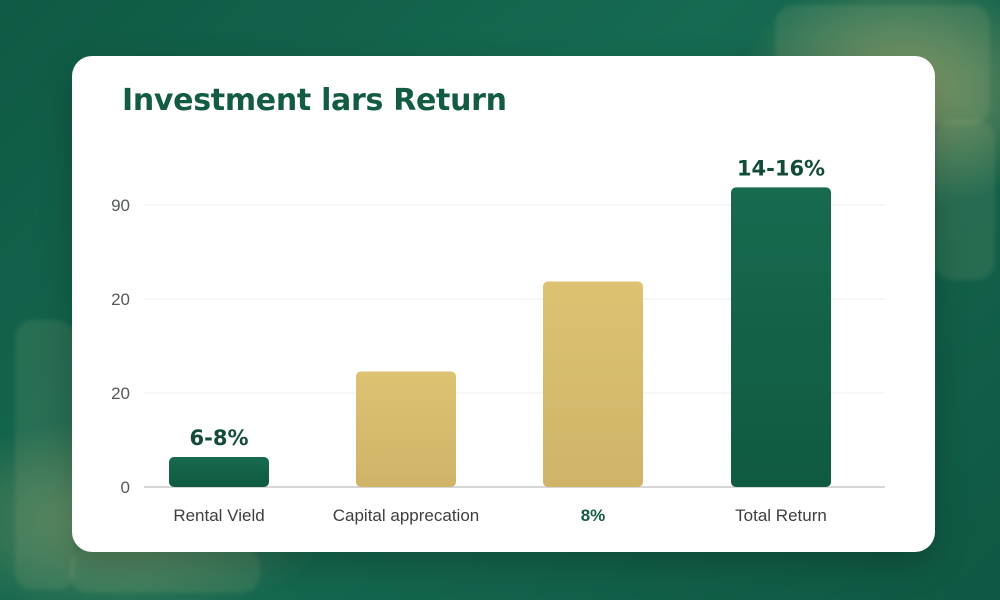  What do you see at coordinates (218, 515) in the screenshot?
I see `x-category-label: Rental Vield` at bounding box center [218, 515].